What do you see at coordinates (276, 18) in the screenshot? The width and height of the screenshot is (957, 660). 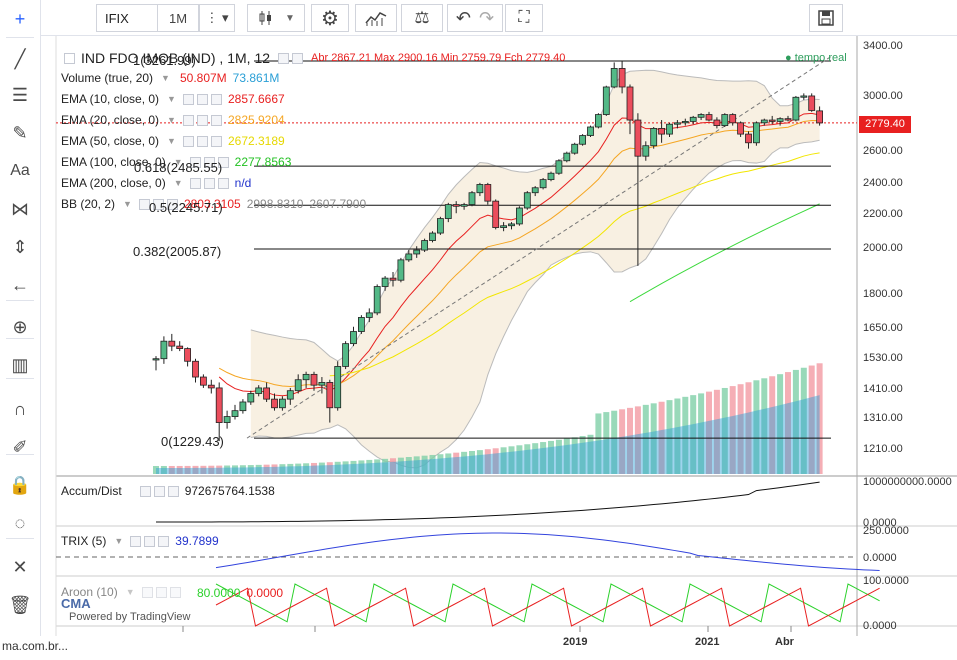 I see `chart-type-button: ▼` at bounding box center [276, 18].